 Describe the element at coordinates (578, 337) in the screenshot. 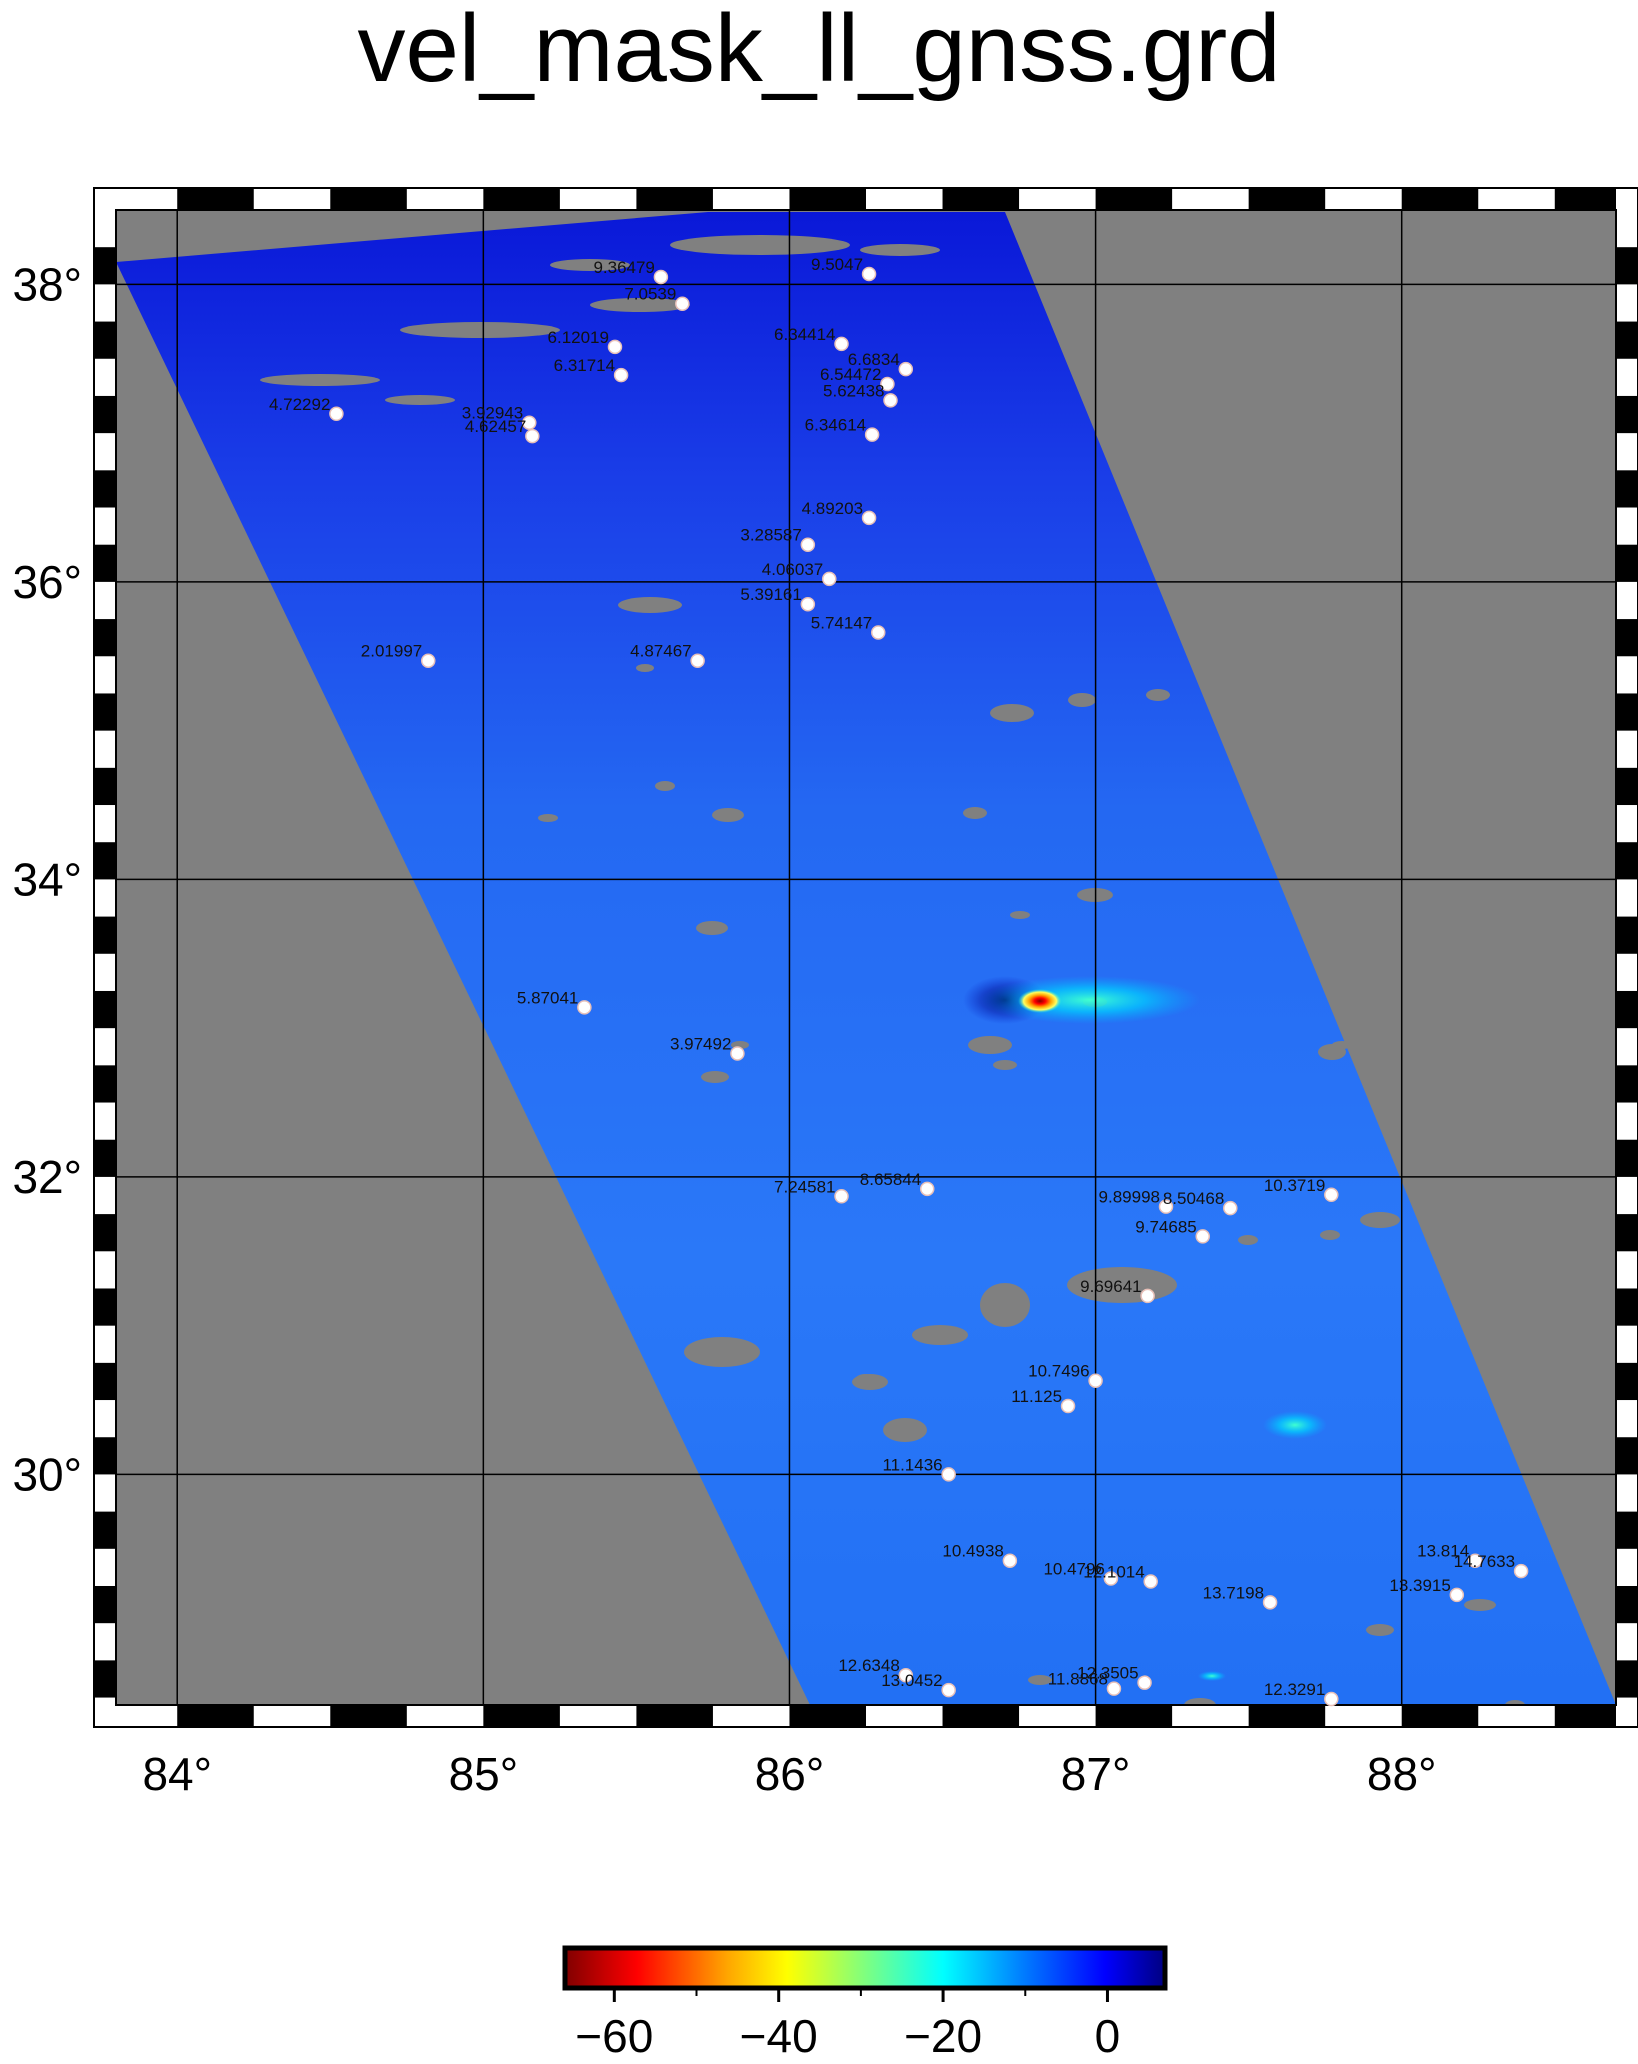

I see `station-velocity-label: 6.12019` at that location.